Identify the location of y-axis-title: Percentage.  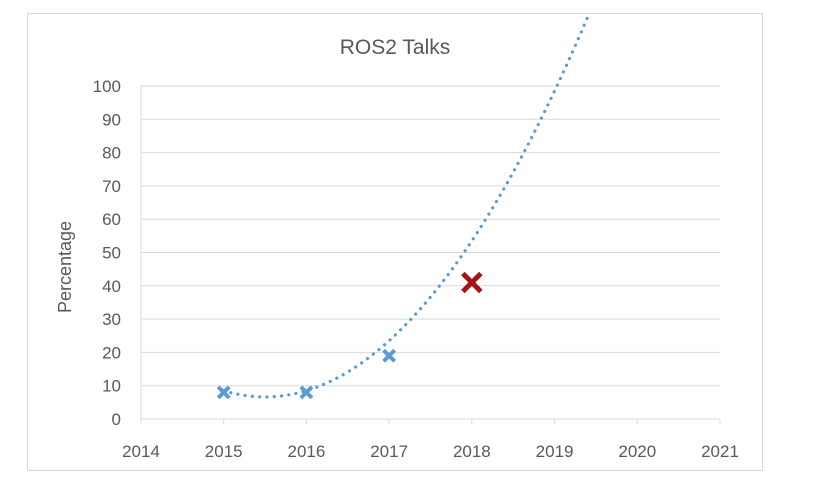
(65, 267).